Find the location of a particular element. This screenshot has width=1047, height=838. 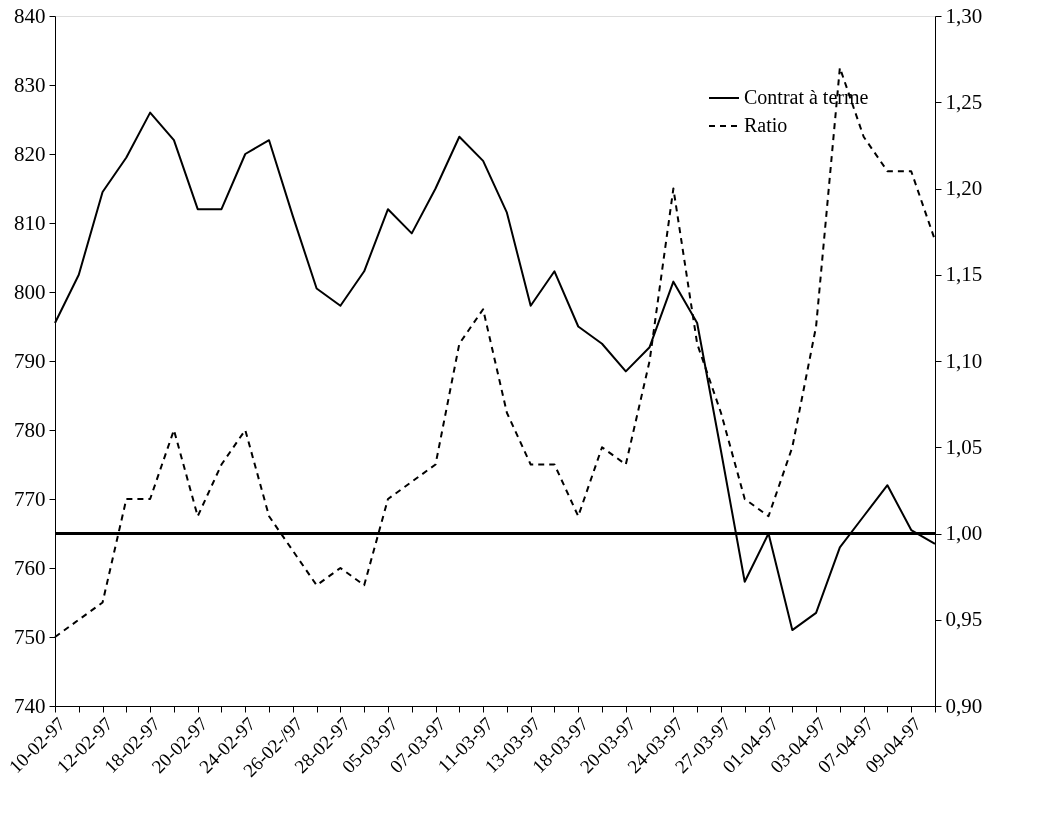

legend-label: Contrat à terme is located at coordinates (806, 97).